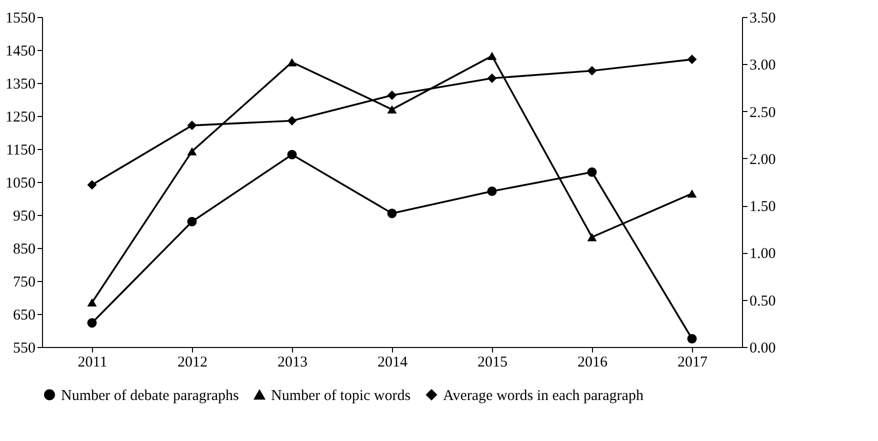 The height and width of the screenshot is (441, 878). What do you see at coordinates (341, 396) in the screenshot?
I see `legend-label: Number of topic words` at bounding box center [341, 396].